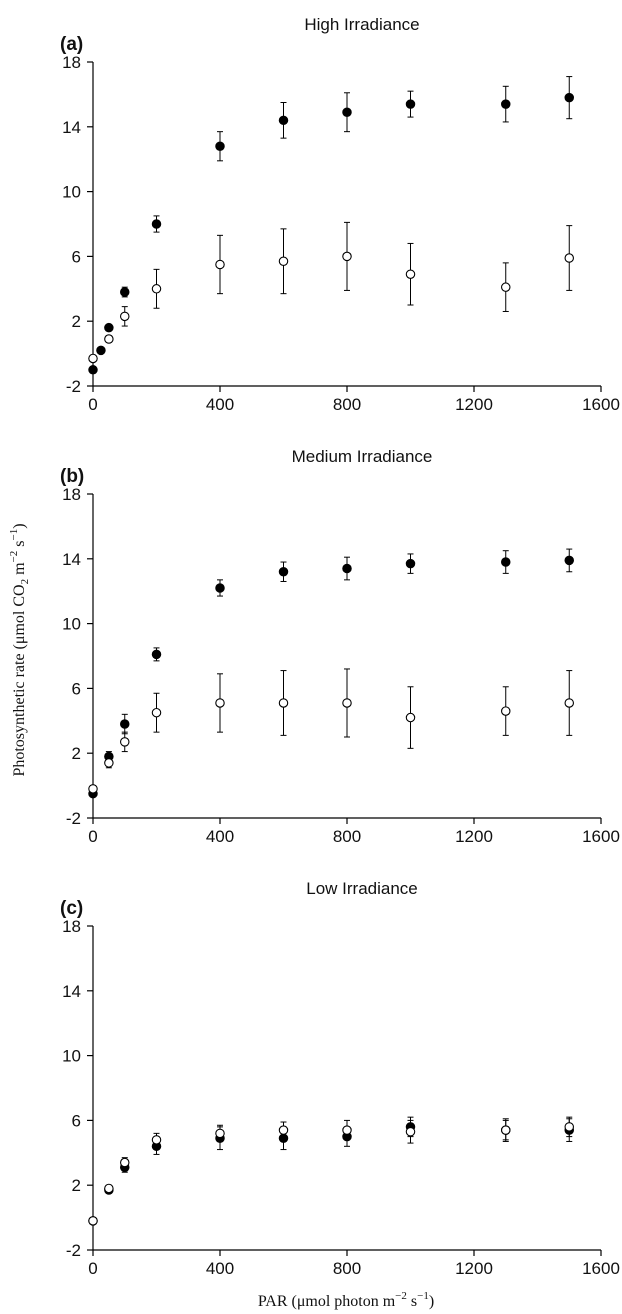 The image size is (622, 1314). What do you see at coordinates (19, 525) in the screenshot?
I see `y-axis-label-end: )` at bounding box center [19, 525].